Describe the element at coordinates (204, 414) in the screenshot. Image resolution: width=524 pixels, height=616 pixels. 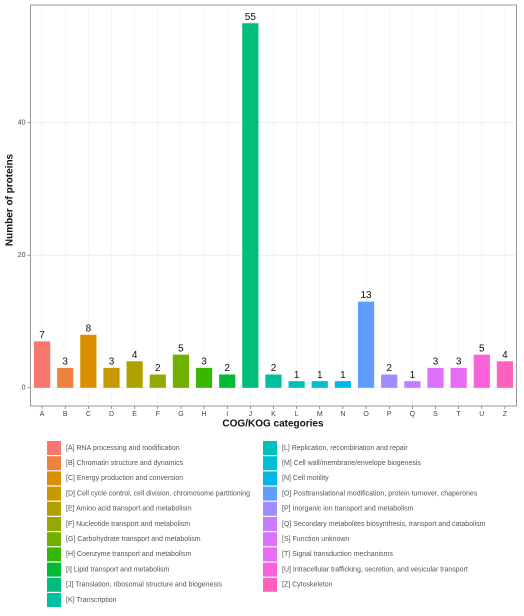
I see `x-tick-label: H` at that location.